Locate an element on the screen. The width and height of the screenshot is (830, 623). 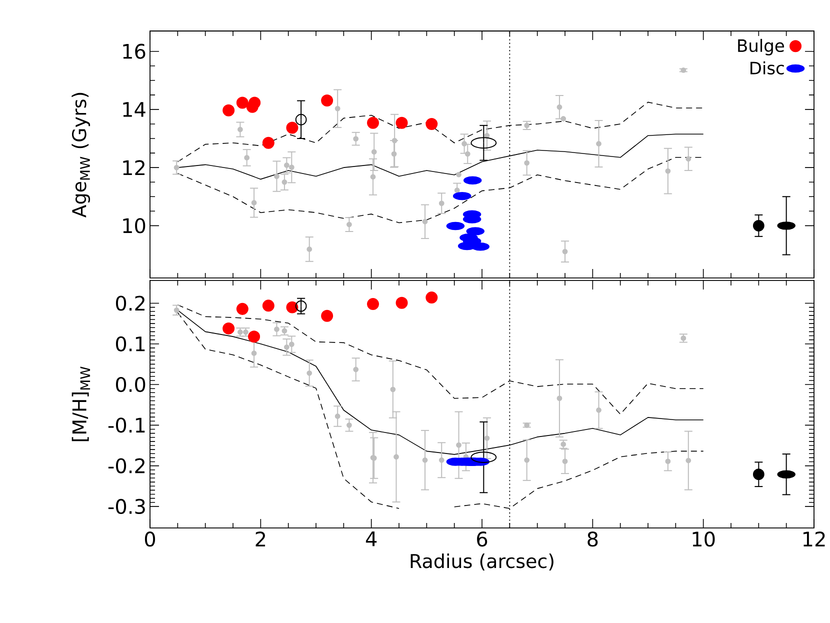
x-tick-label: 8 is located at coordinates (593, 539).